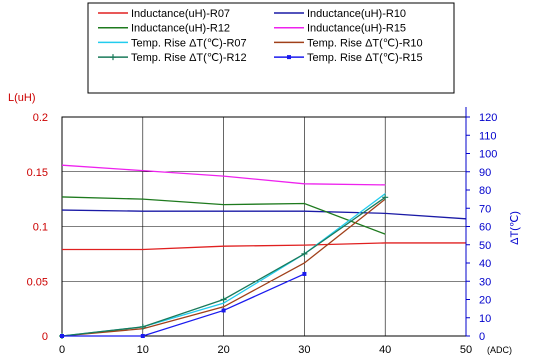 This screenshot has width=537, height=358. I want to click on right-tick-label: 20, so click(485, 301).